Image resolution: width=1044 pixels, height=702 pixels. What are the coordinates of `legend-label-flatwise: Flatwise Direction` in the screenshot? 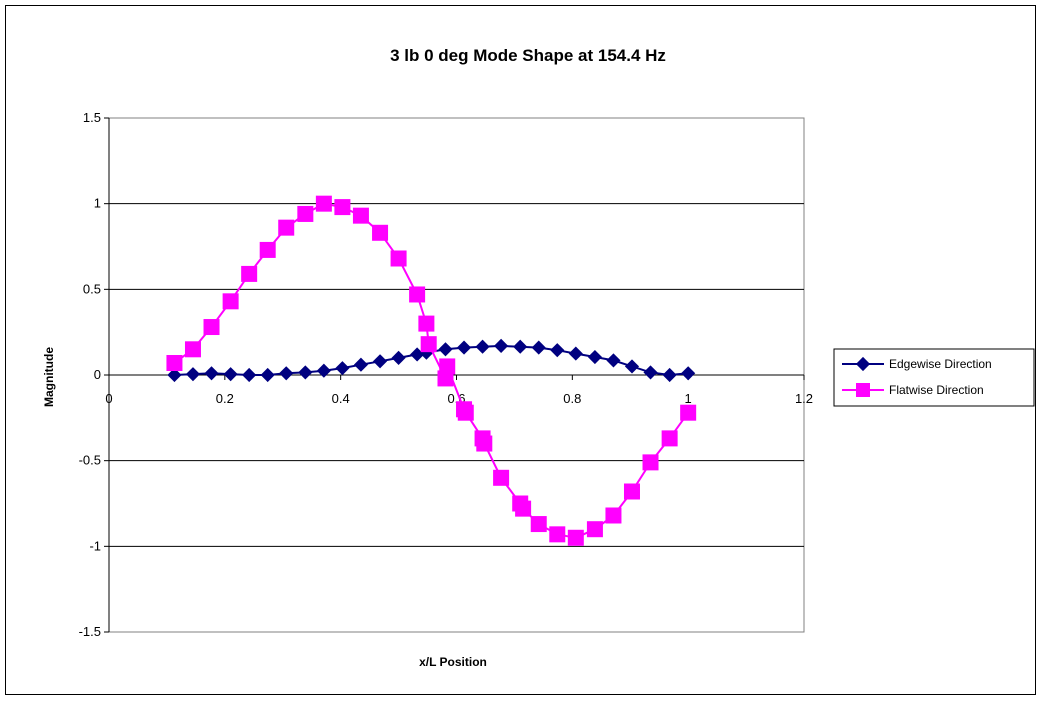 It's located at (936, 390).